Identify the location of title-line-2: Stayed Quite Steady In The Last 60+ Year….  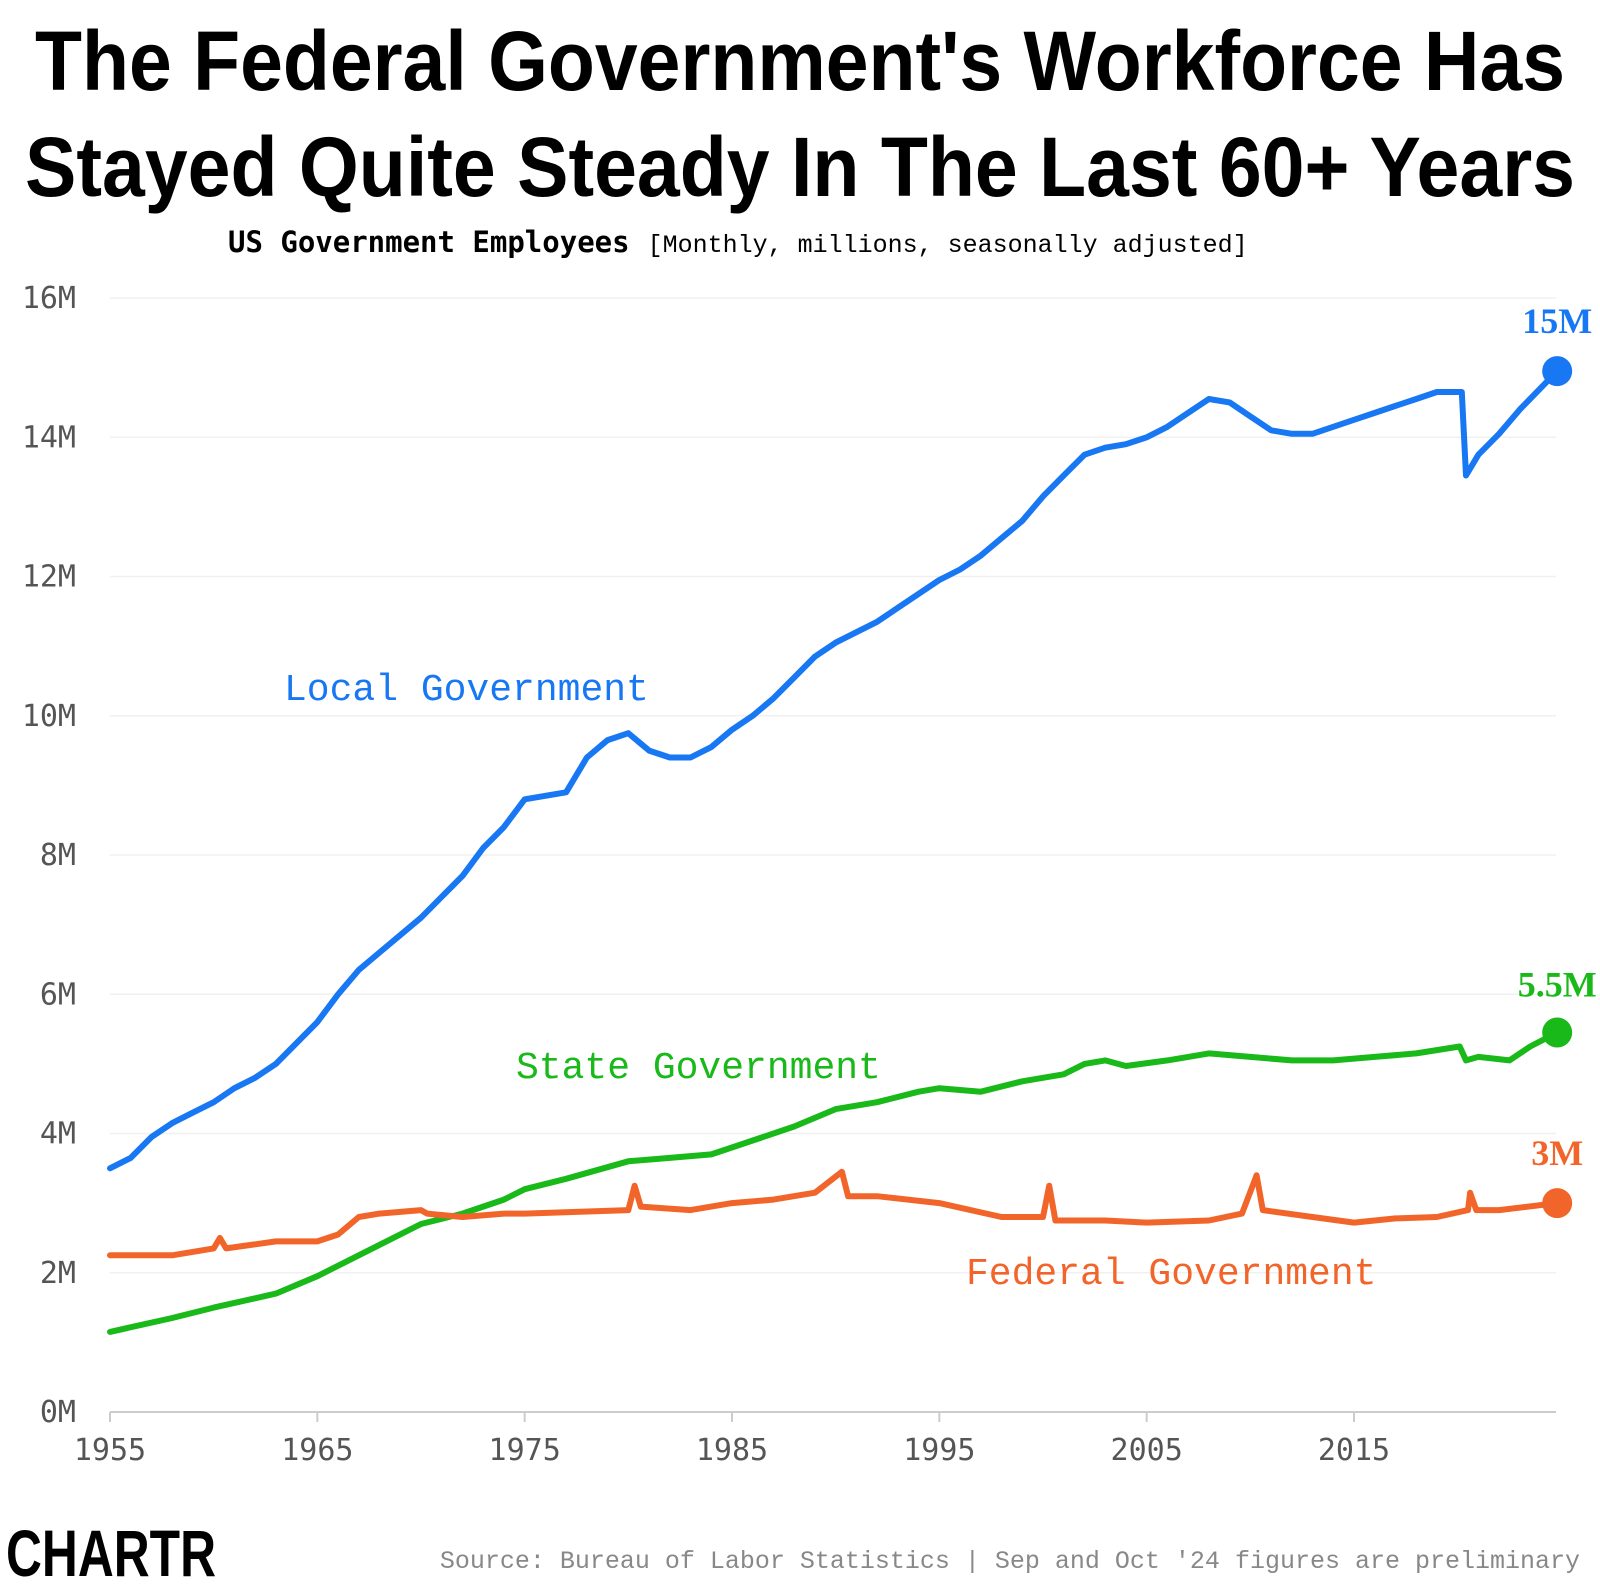
(800, 167).